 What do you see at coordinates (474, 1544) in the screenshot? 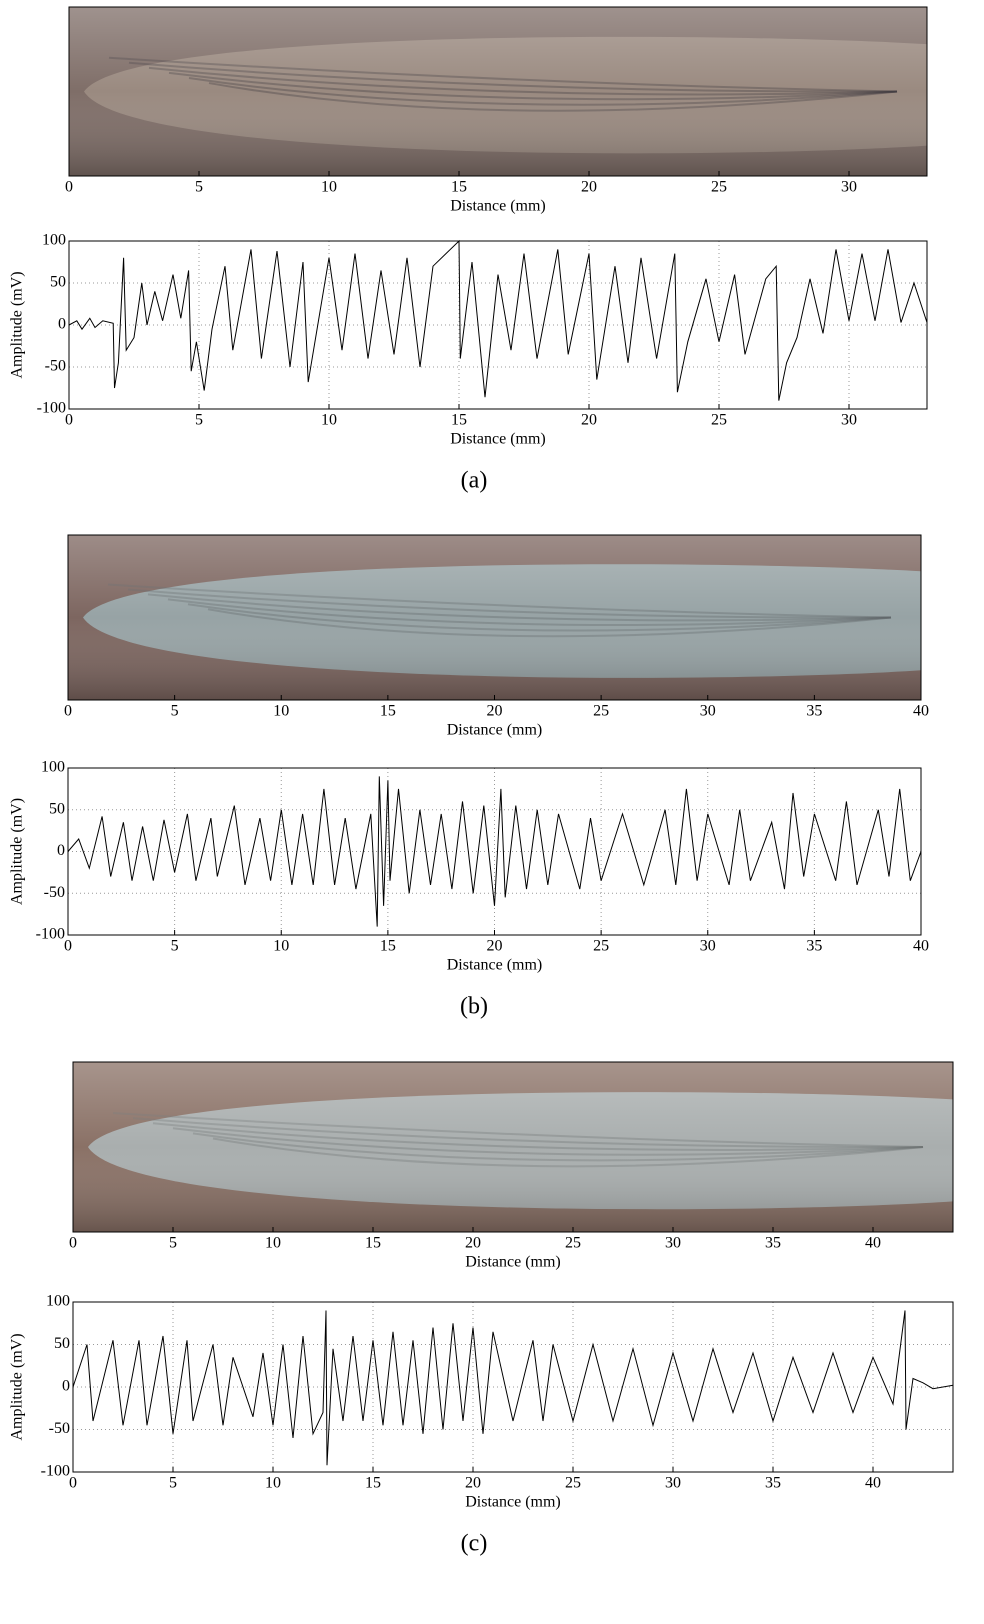
I see `caption: (c)` at bounding box center [474, 1544].